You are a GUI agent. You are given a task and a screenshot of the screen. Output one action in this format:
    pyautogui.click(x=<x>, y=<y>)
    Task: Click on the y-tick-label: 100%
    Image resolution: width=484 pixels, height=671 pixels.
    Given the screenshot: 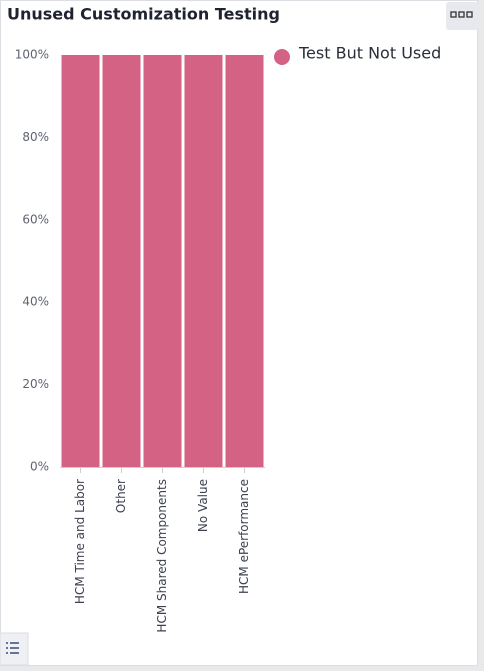 What is the action you would take?
    pyautogui.click(x=32, y=55)
    